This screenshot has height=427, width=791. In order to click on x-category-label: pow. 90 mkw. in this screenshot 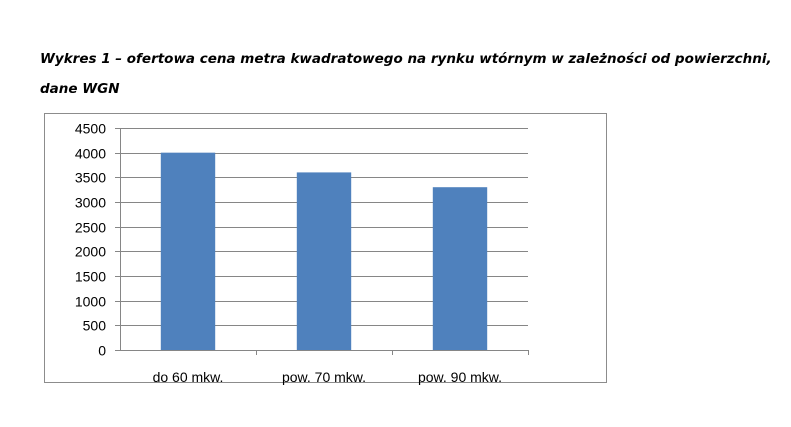, I will do `click(460, 377)`.